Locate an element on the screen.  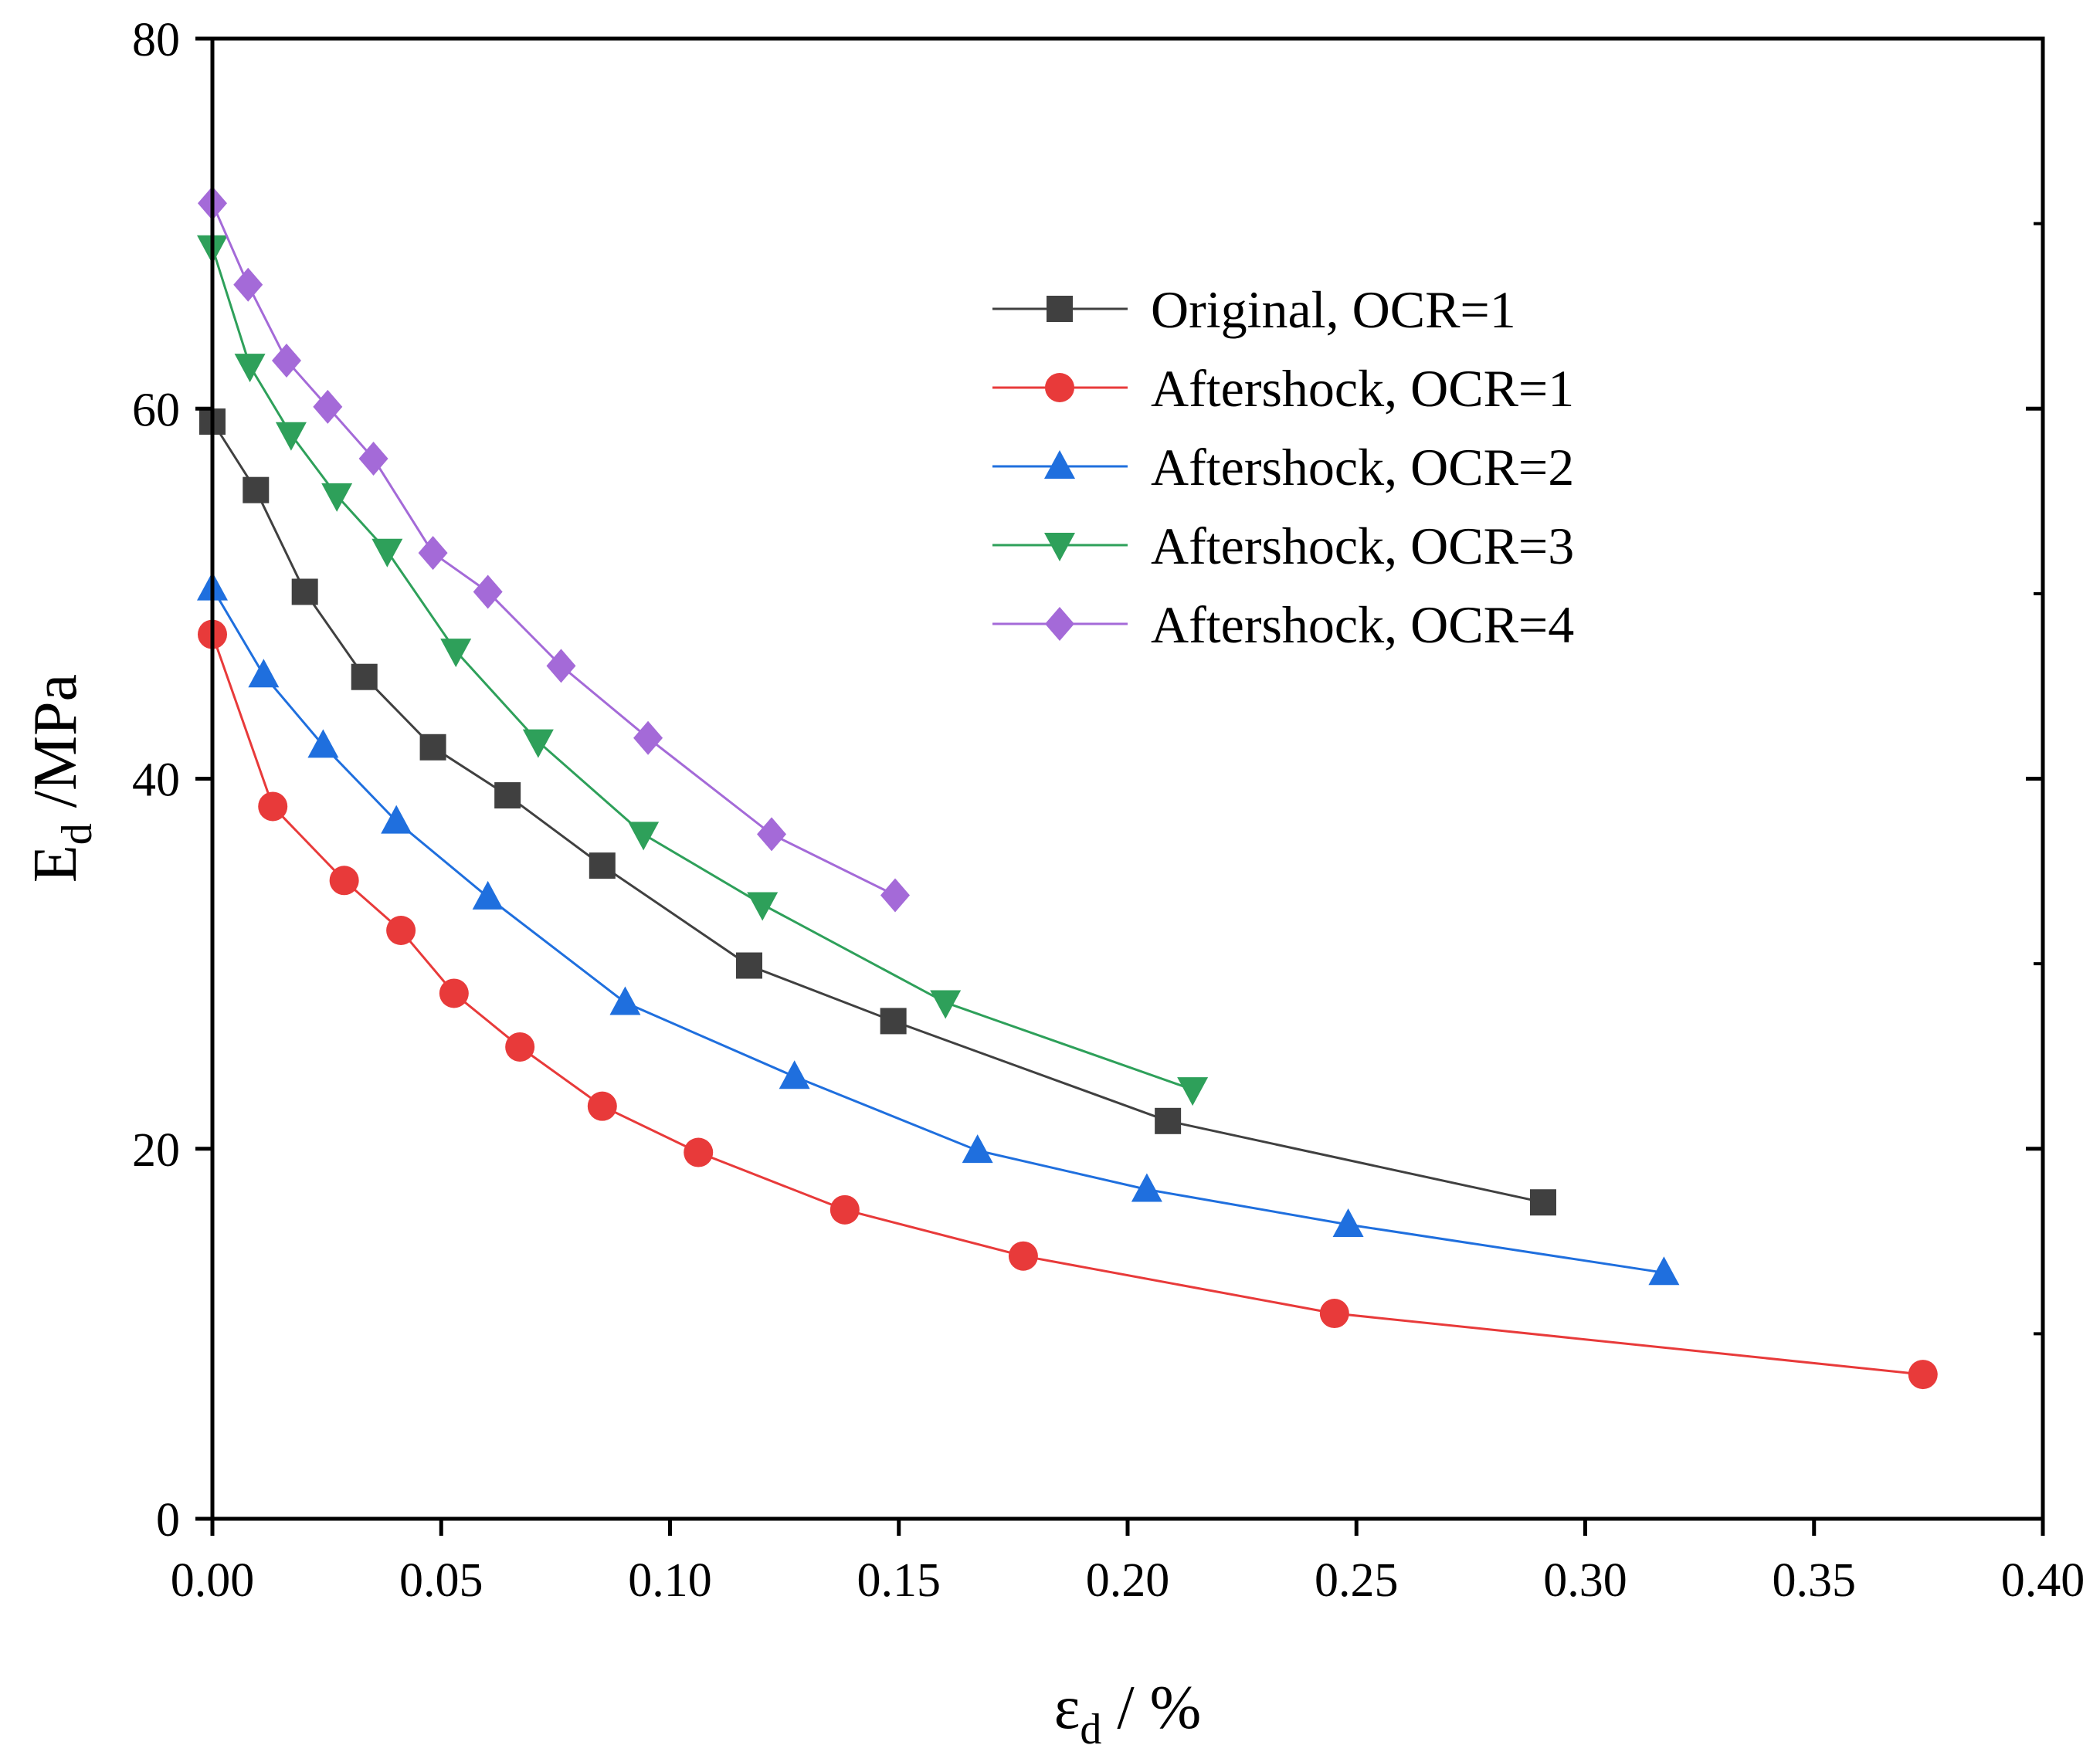
x-tick-label-1: 0.00 is located at coordinates (213, 1581).